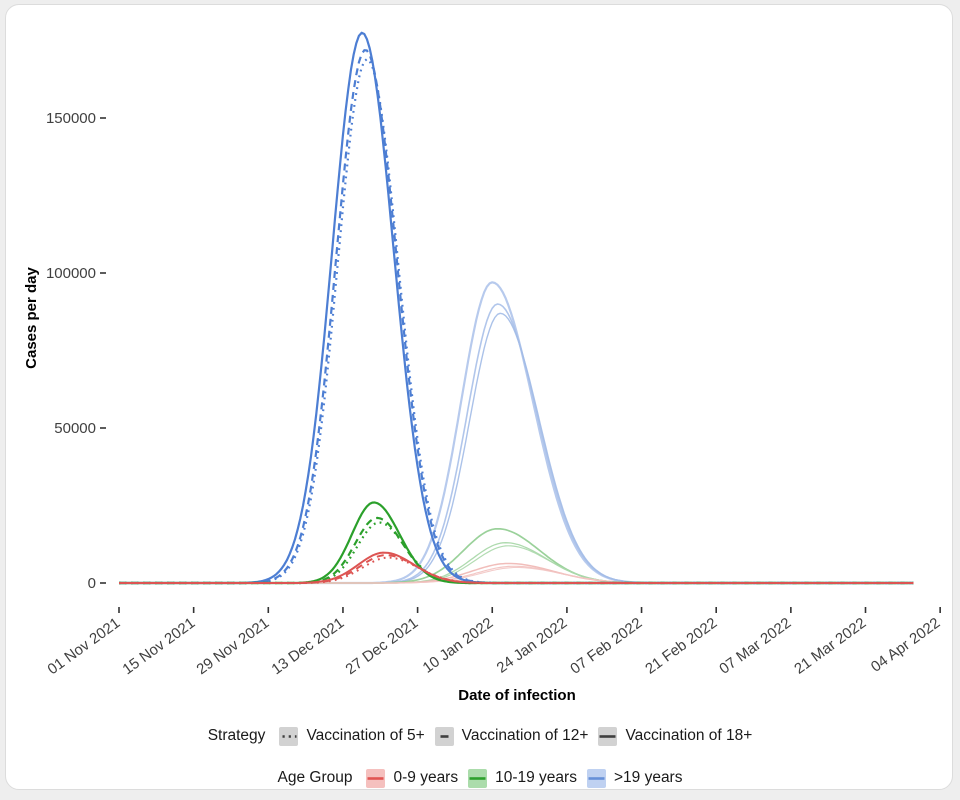  What do you see at coordinates (71, 273) in the screenshot?
I see `y-tick-label-100000: 100000` at bounding box center [71, 273].